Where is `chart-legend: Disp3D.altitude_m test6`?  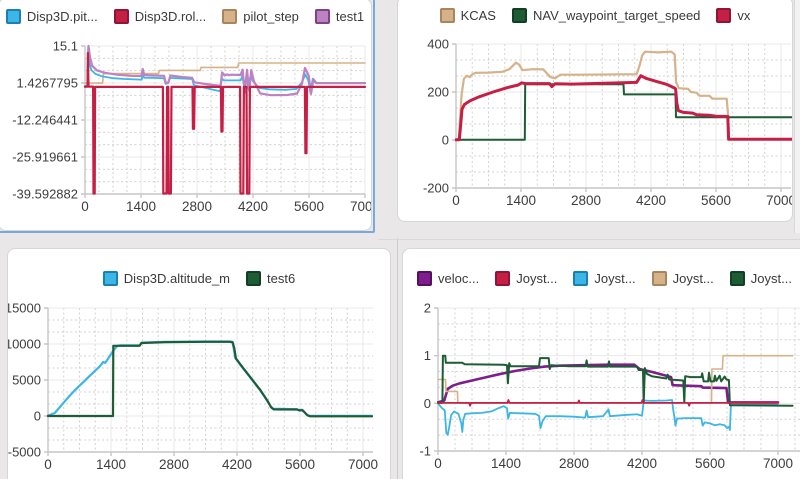 chart-legend: Disp3D.altitude_m test6 is located at coordinates (199, 278).